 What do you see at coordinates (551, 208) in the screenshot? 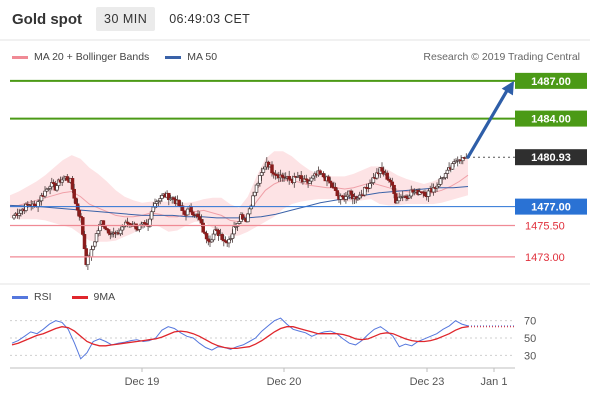
I see `level-1477-00-label: 1477.00` at bounding box center [551, 208].